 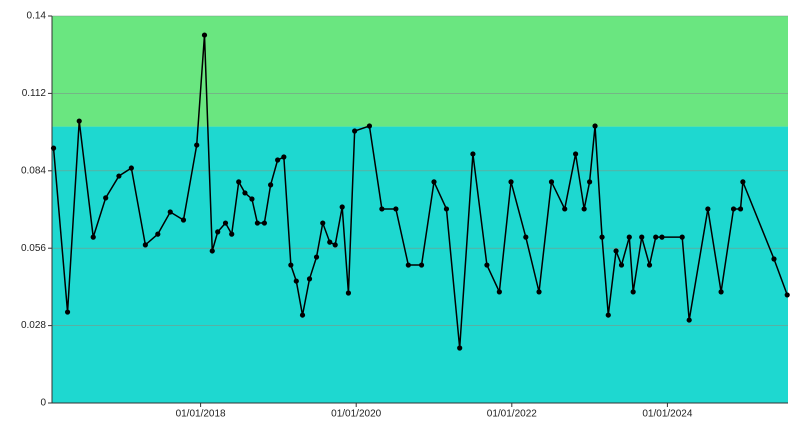 What do you see at coordinates (33, 170) in the screenshot?
I see `y-tick-label: 0.084` at bounding box center [33, 170].